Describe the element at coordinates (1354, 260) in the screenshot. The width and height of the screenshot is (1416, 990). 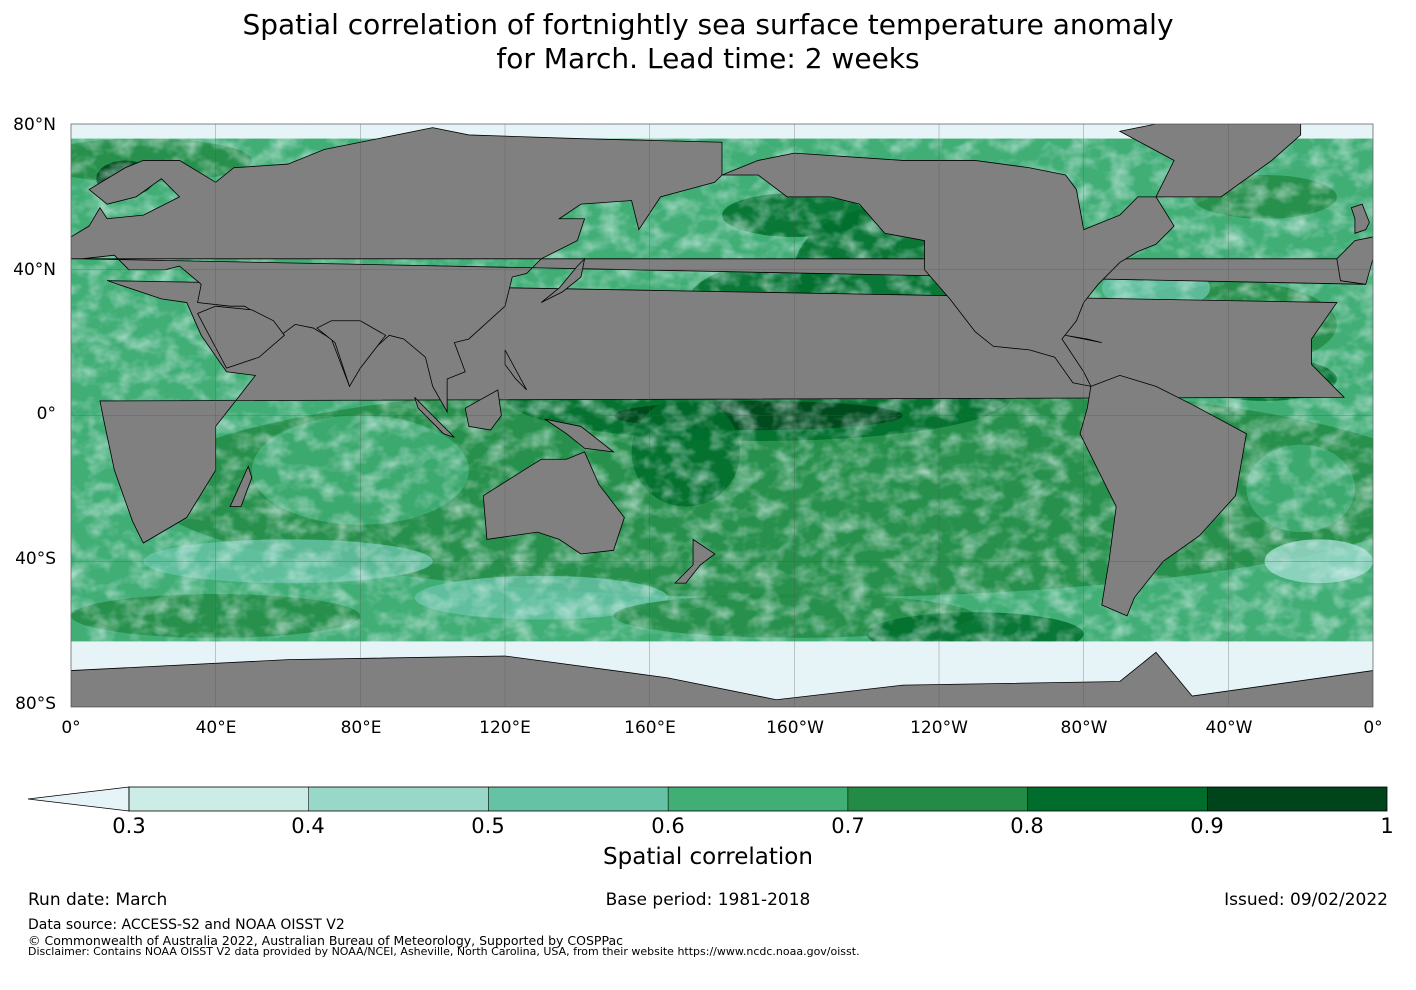
I see `landmass-iberia` at that location.